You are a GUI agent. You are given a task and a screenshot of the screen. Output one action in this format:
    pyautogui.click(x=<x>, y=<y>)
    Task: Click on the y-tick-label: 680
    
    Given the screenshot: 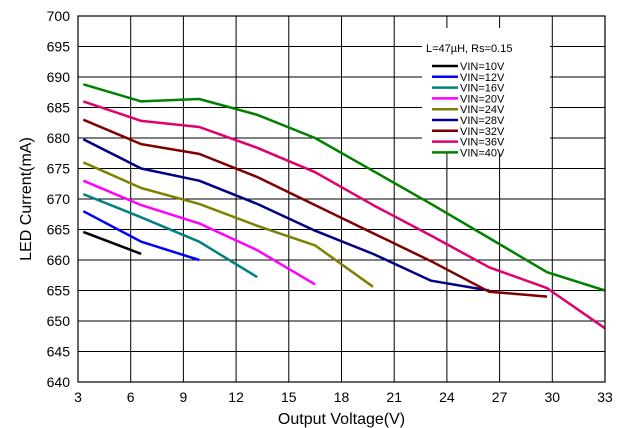 What is the action you would take?
    pyautogui.click(x=59, y=138)
    